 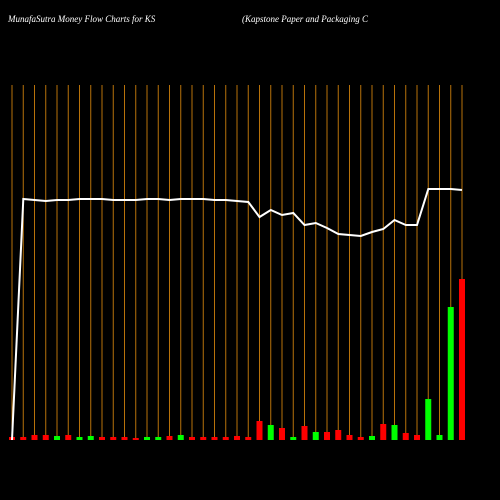 What do you see at coordinates (305, 19) in the screenshot?
I see `chart-subtitle: (Kapstone Paper and Packaging C` at bounding box center [305, 19].